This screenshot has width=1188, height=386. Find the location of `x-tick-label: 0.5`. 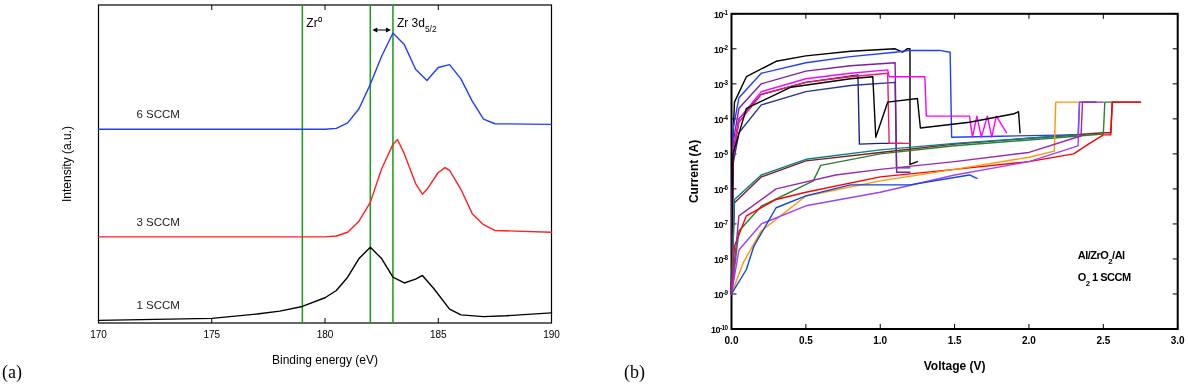

x-tick-label: 0.5 is located at coordinates (806, 340).